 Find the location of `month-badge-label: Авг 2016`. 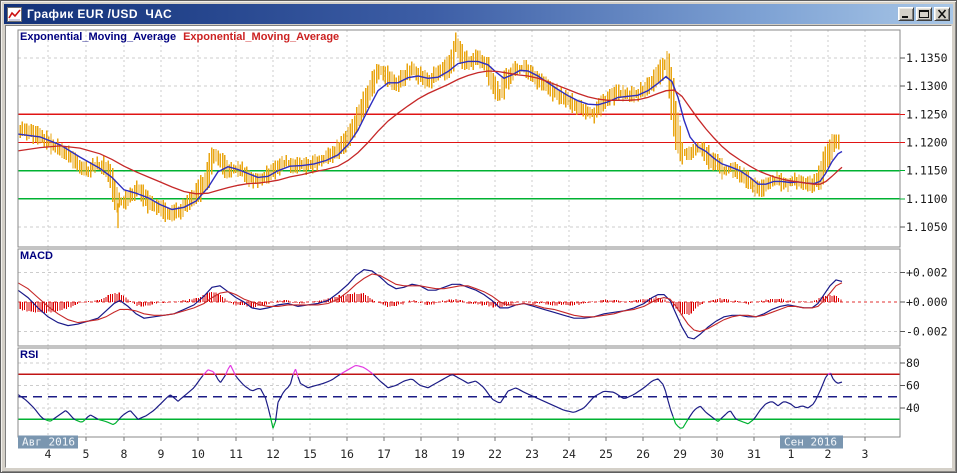

month-badge-label: Авг 2016 is located at coordinates (48, 442).